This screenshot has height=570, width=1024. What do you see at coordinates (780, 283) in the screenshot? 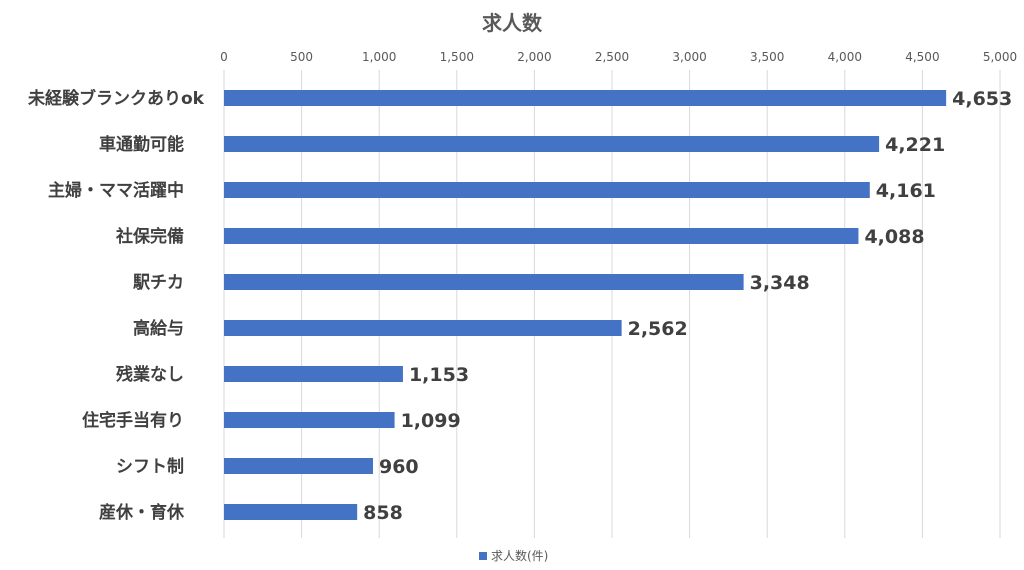
I see `data-label: 3,348` at bounding box center [780, 283].